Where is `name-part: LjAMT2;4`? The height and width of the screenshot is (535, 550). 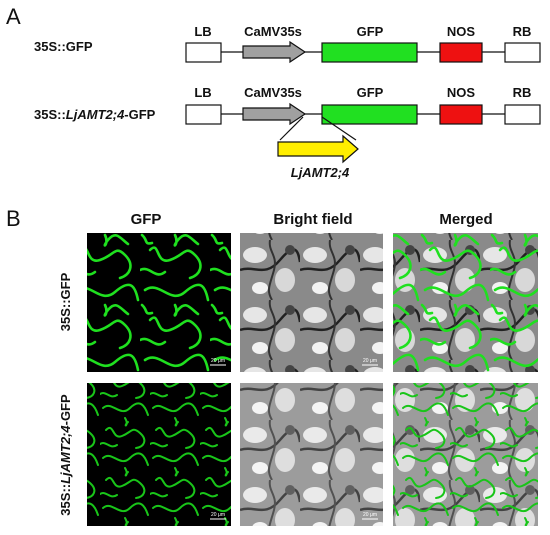
name-part: LjAMT2;4 is located at coordinates (95, 114).